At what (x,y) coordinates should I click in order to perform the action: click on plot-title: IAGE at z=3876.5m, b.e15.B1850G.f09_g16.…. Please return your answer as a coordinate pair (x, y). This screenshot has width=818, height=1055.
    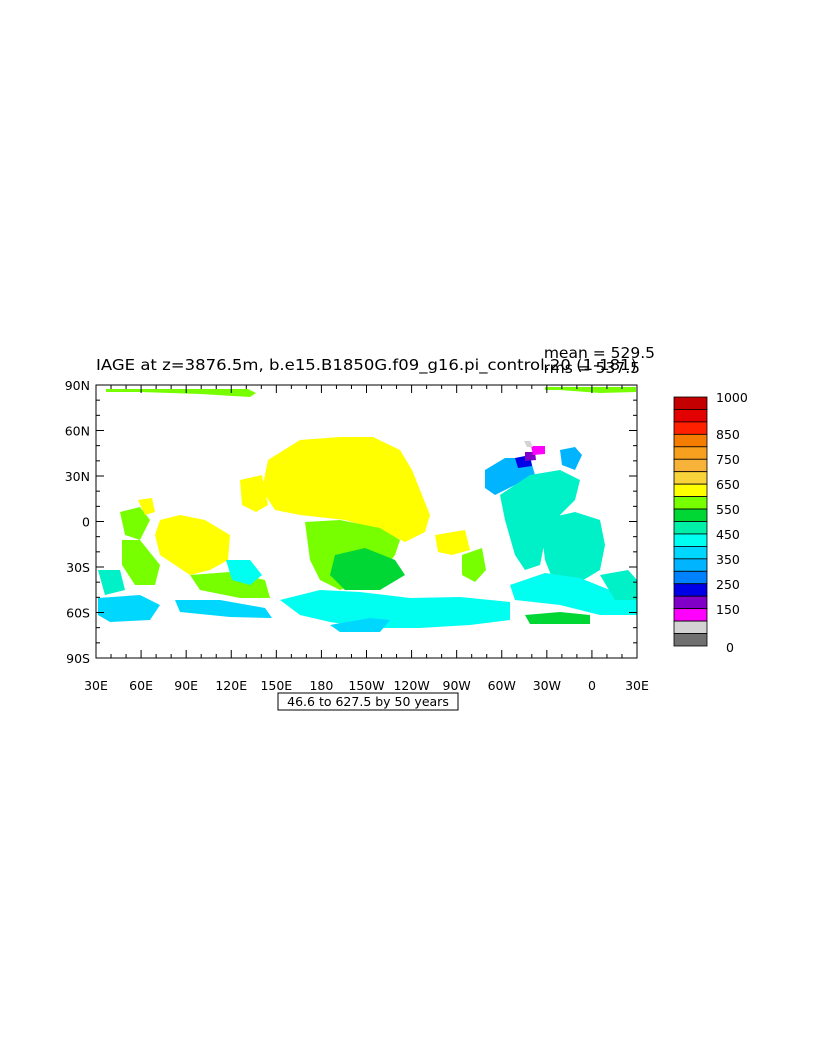
    Looking at the image, I should click on (366, 365).